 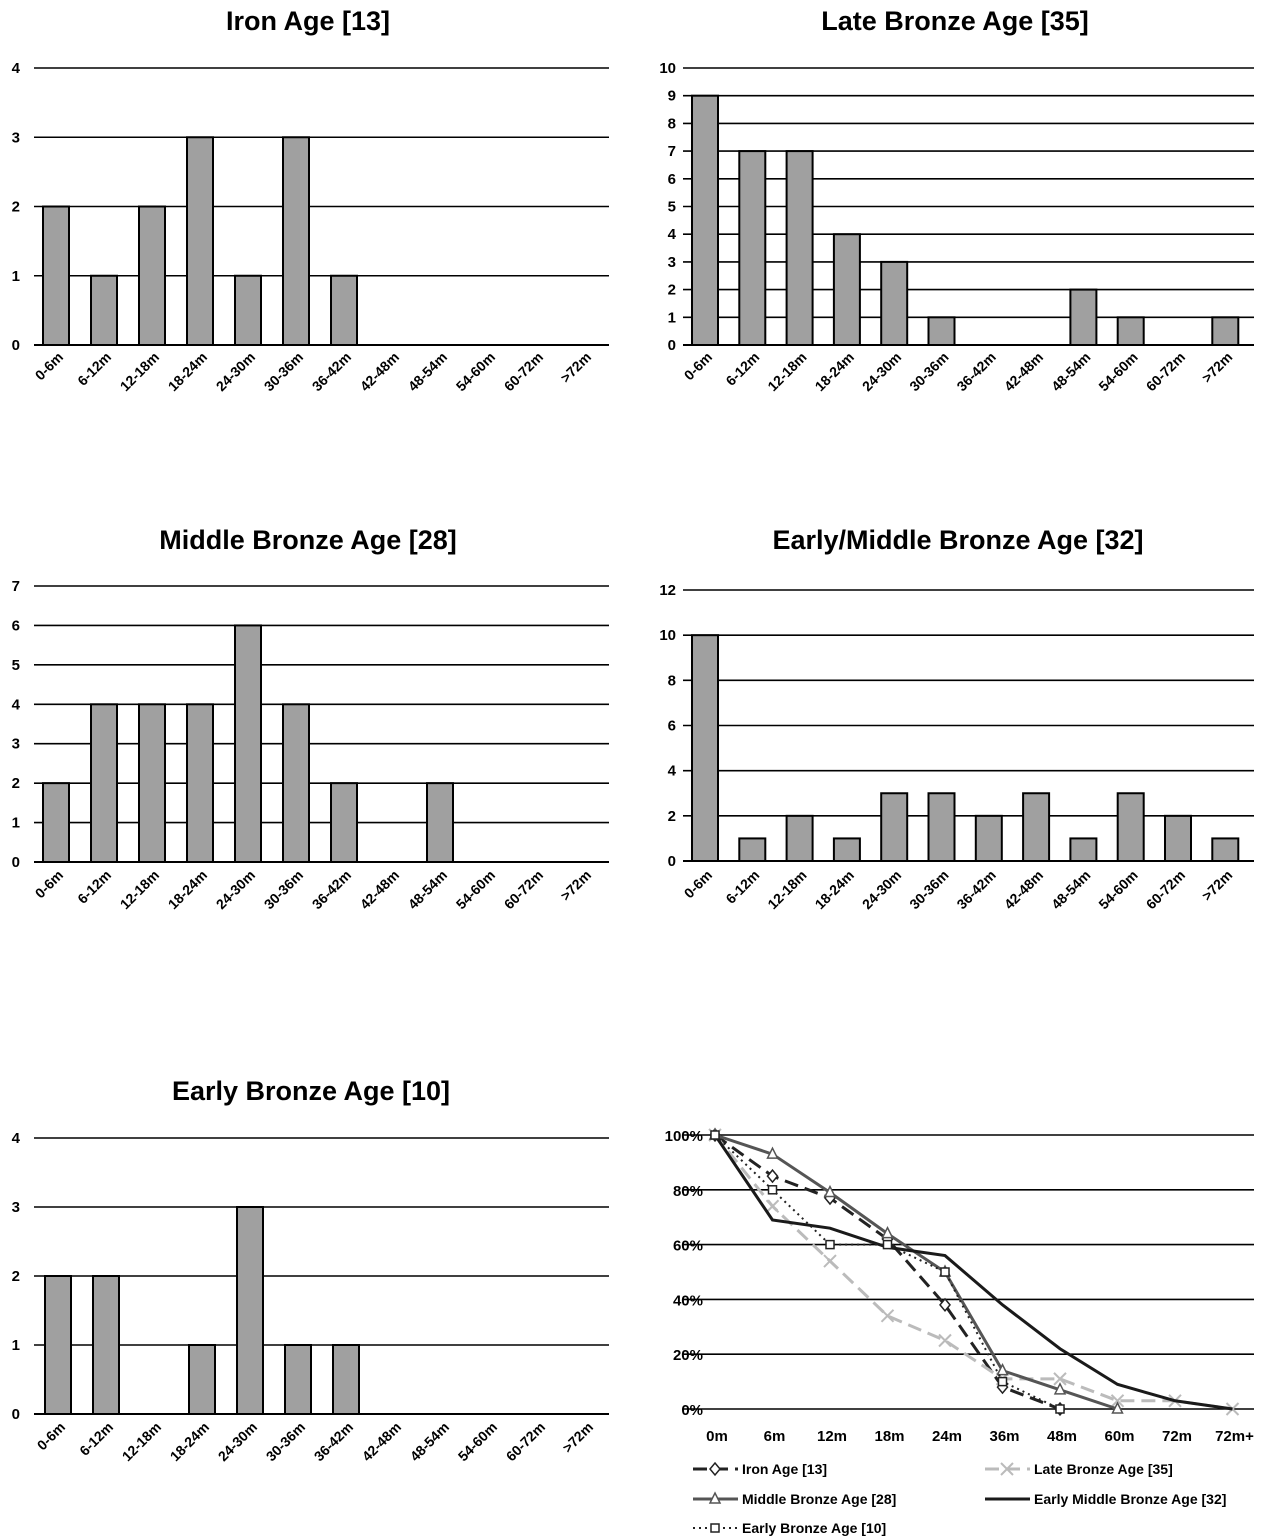 I want to click on legend-label: Iron Age [13], so click(x=784, y=1469).